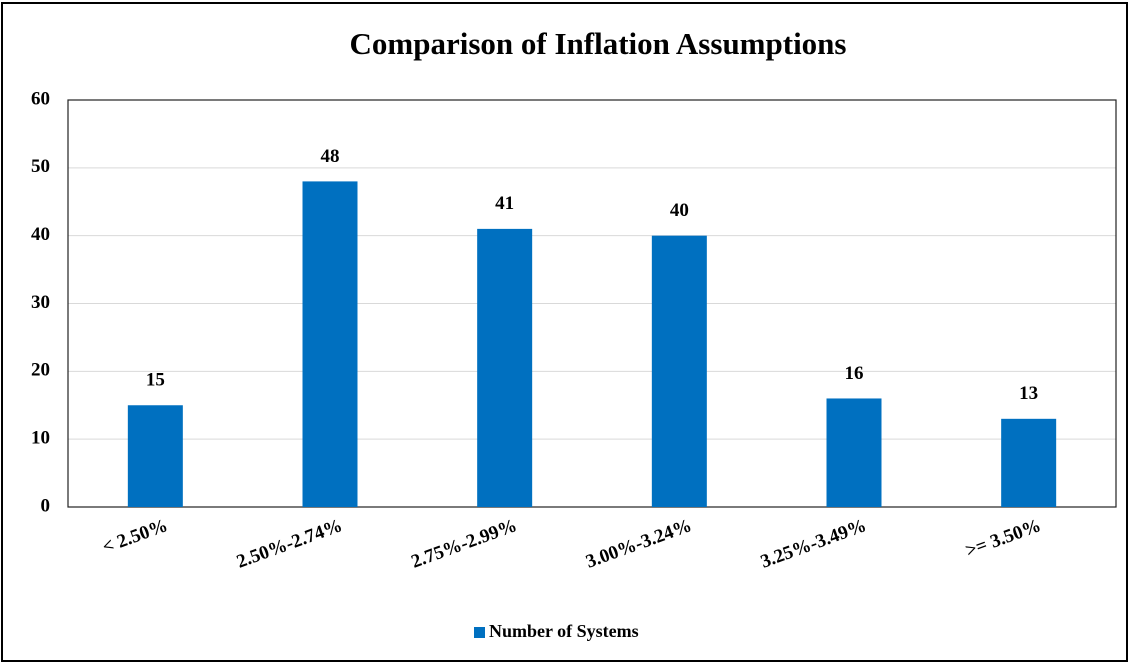  What do you see at coordinates (40, 302) in the screenshot?
I see `y-tick-label: 30` at bounding box center [40, 302].